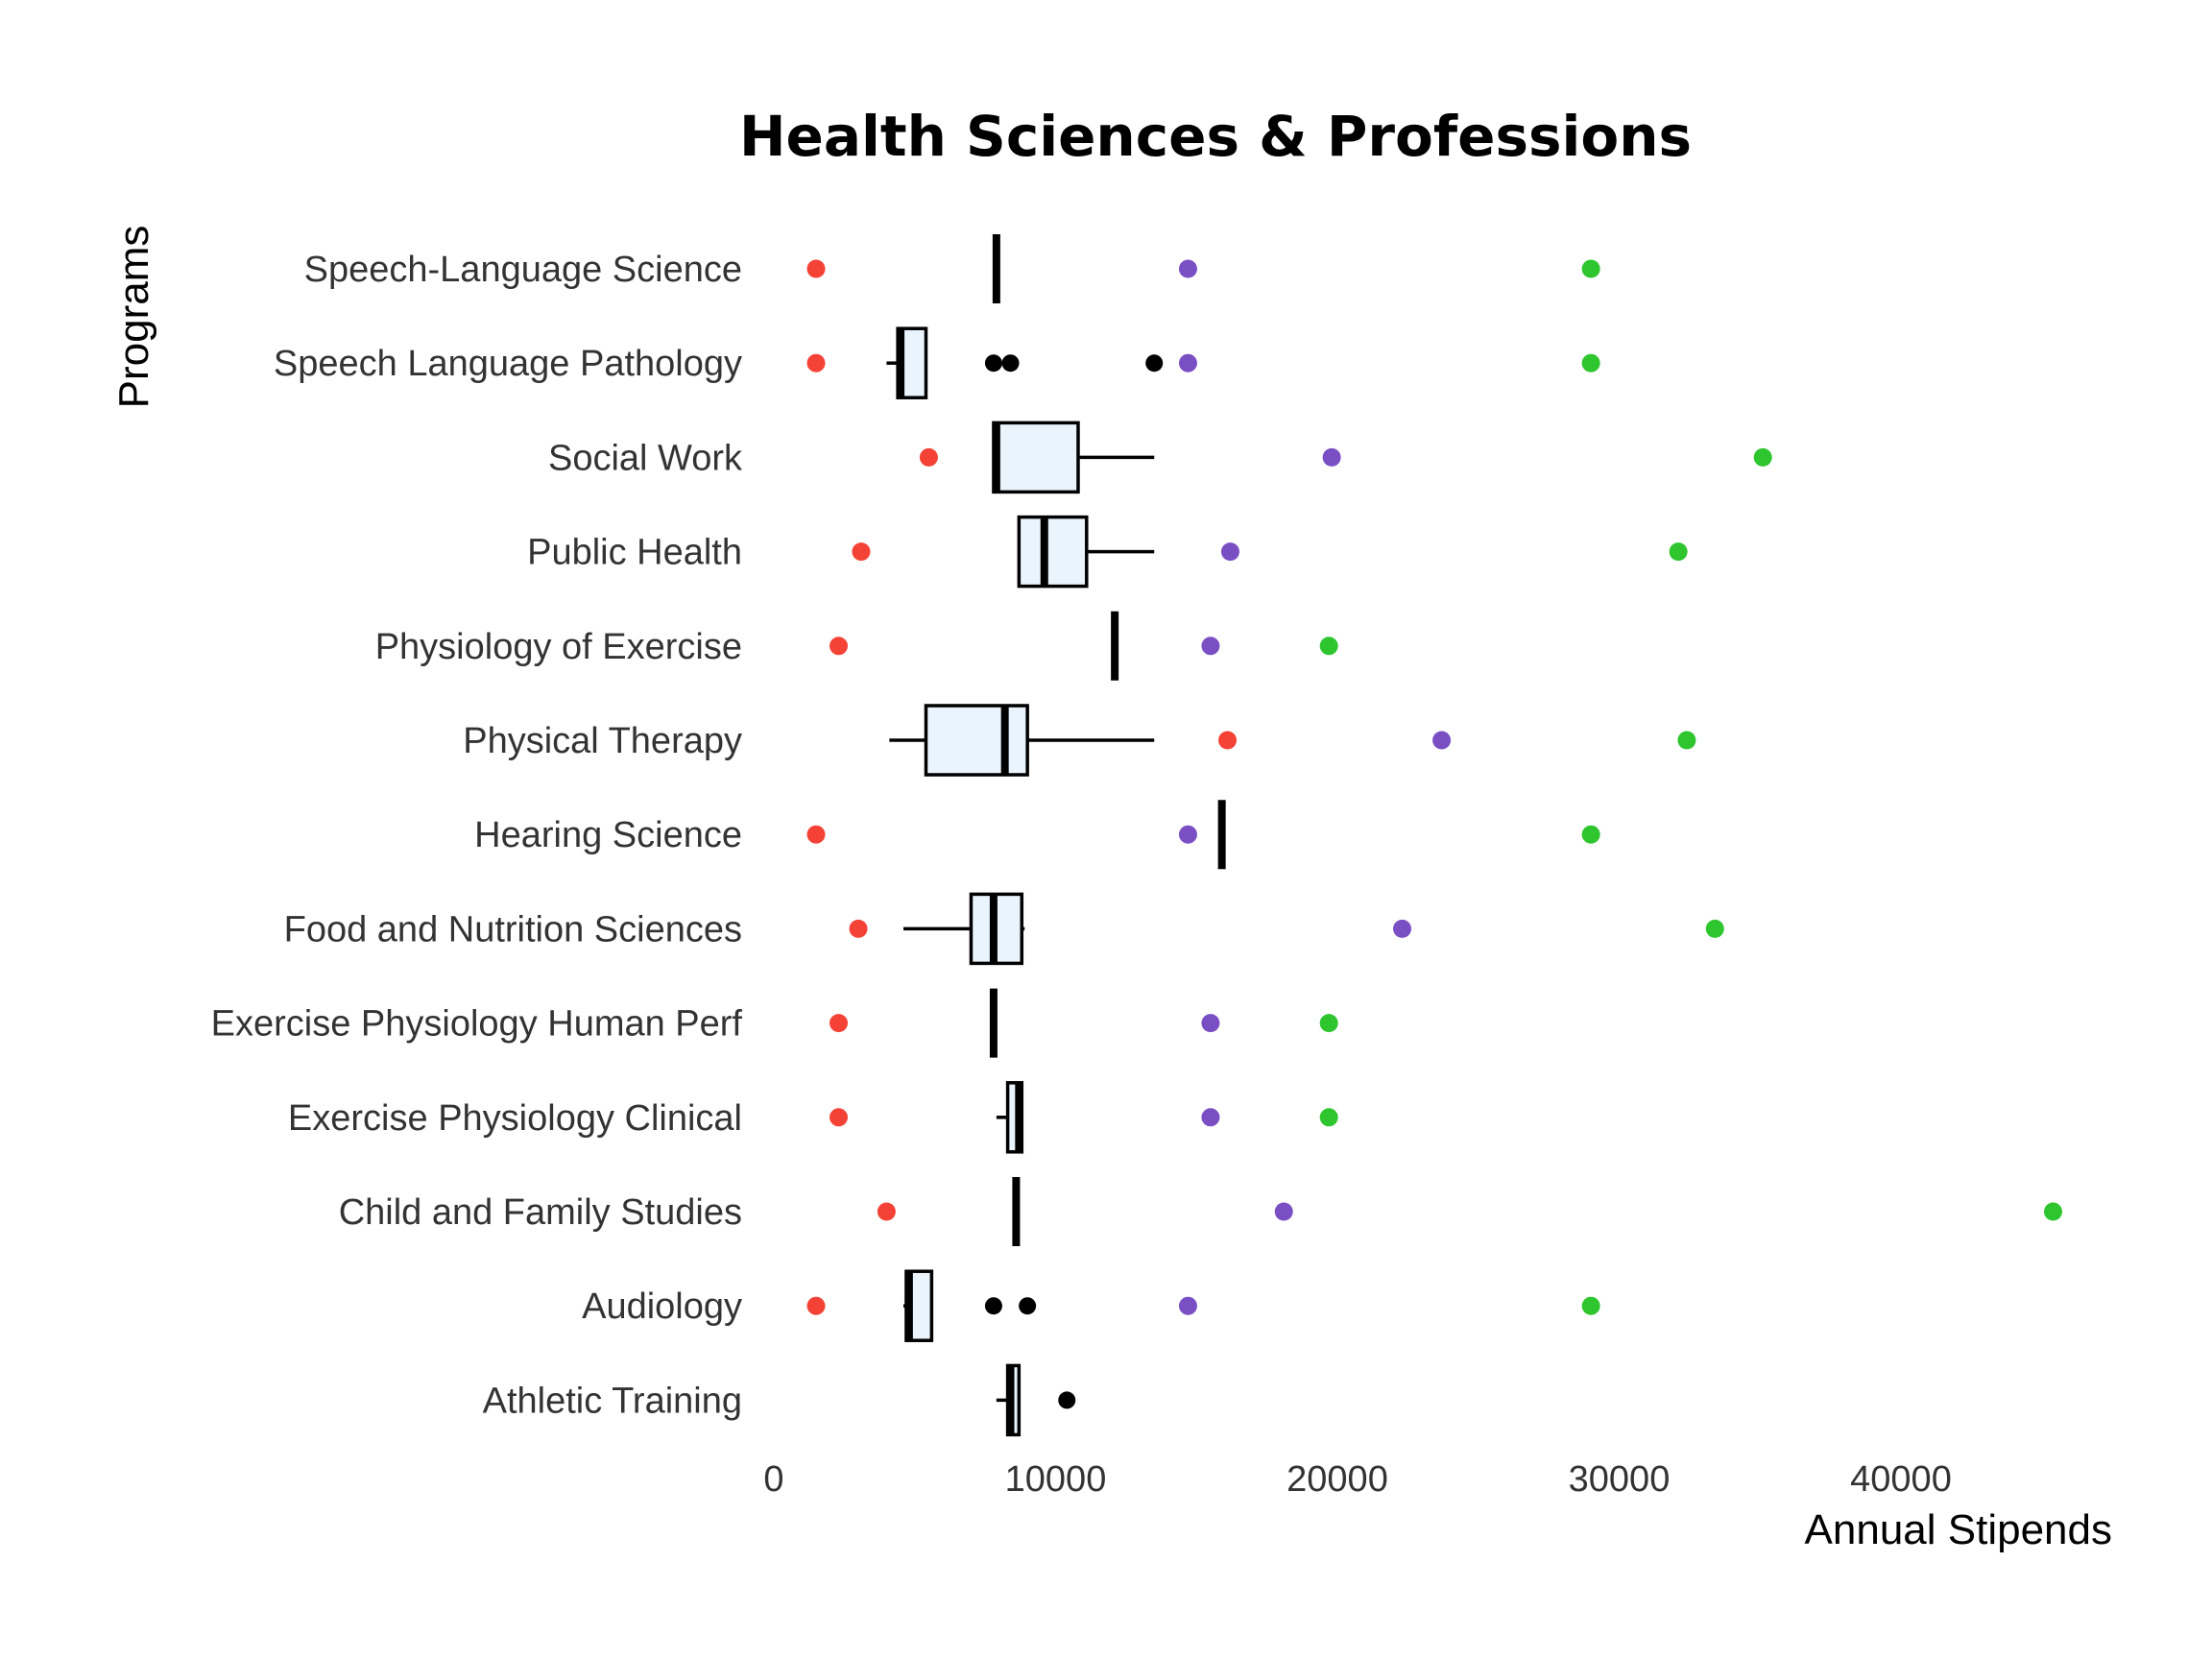 This screenshot has width=2212, height=1659. What do you see at coordinates (1591, 834) in the screenshot?
I see `high-point-hearing-science` at bounding box center [1591, 834].